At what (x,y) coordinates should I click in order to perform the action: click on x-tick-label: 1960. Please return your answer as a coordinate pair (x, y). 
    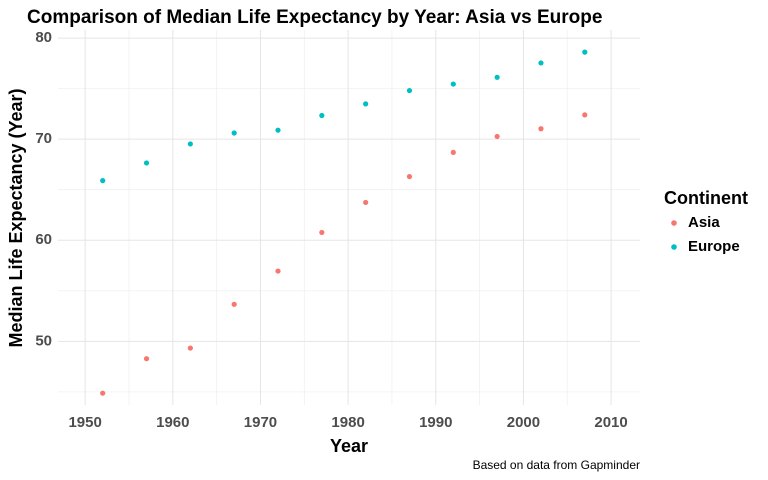
    Looking at the image, I should click on (172, 422).